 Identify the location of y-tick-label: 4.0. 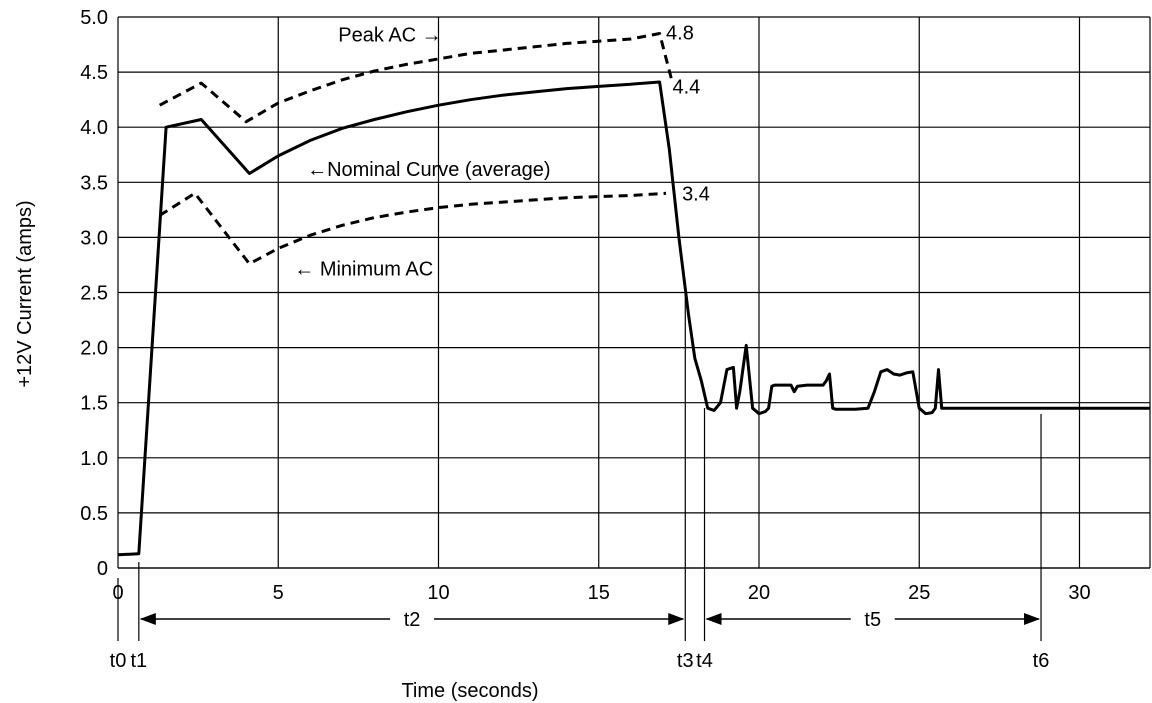
(94, 128).